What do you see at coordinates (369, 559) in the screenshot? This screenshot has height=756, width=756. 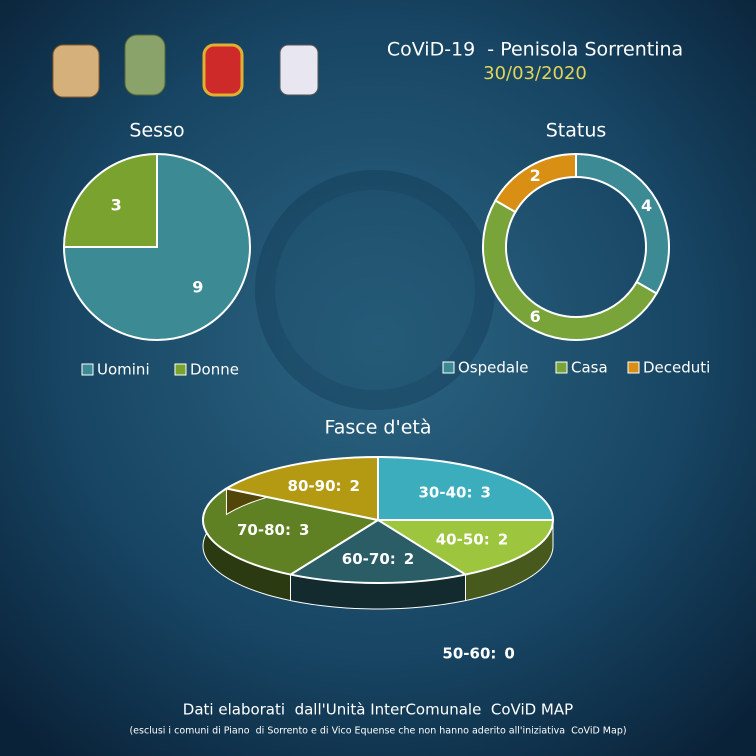 I see `category-label: 60-70:` at bounding box center [369, 559].